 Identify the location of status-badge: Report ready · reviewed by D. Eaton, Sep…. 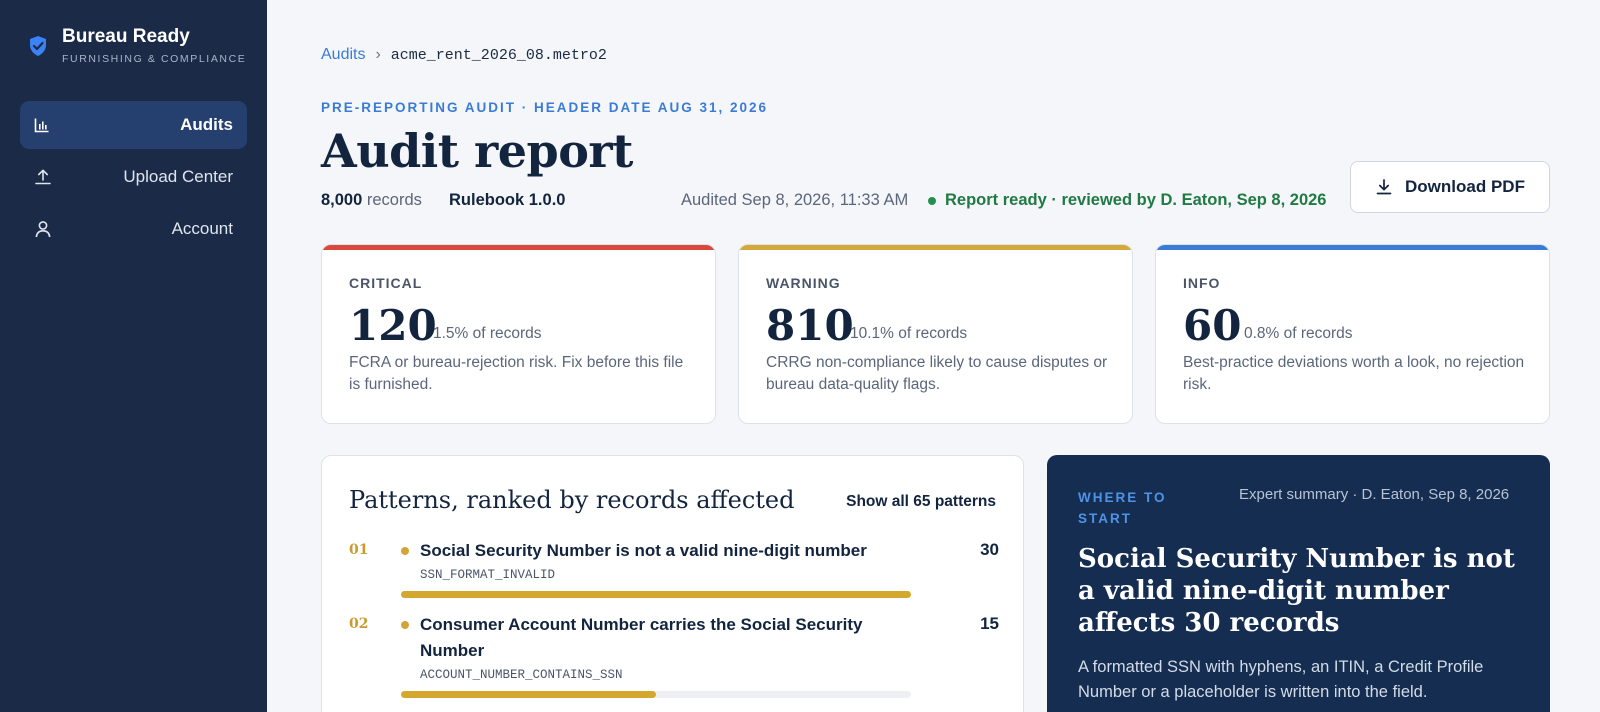
(1127, 200).